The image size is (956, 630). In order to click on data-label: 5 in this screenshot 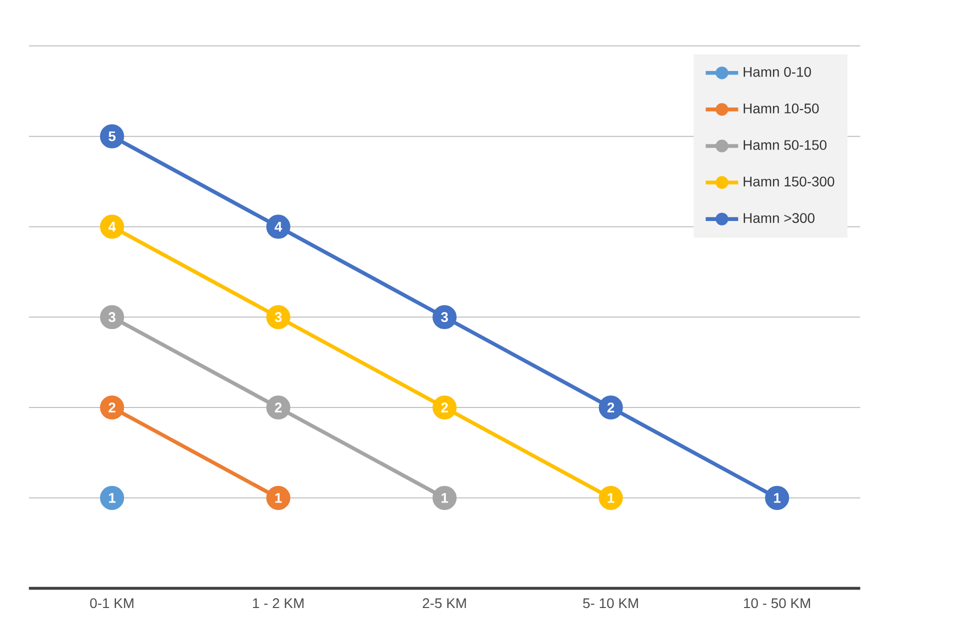, I will do `click(112, 136)`.